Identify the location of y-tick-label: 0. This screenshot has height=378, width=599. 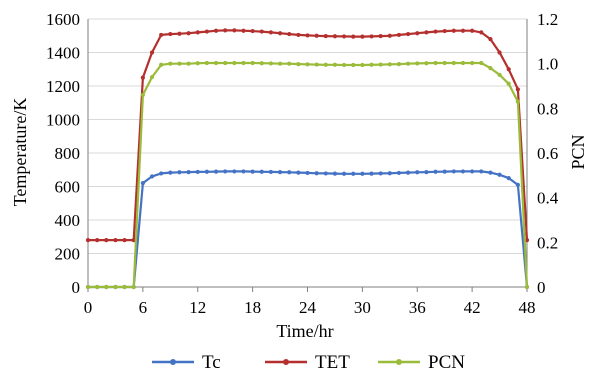
(76, 287).